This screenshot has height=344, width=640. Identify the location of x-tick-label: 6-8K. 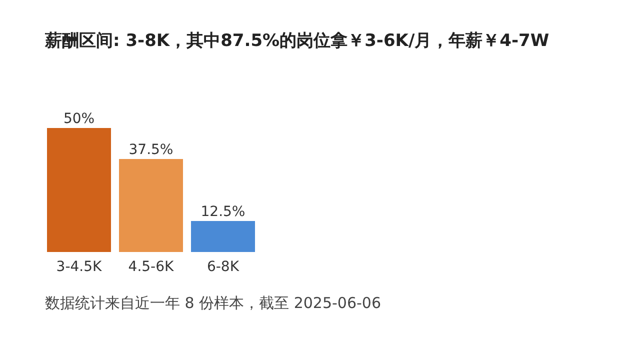
(223, 267).